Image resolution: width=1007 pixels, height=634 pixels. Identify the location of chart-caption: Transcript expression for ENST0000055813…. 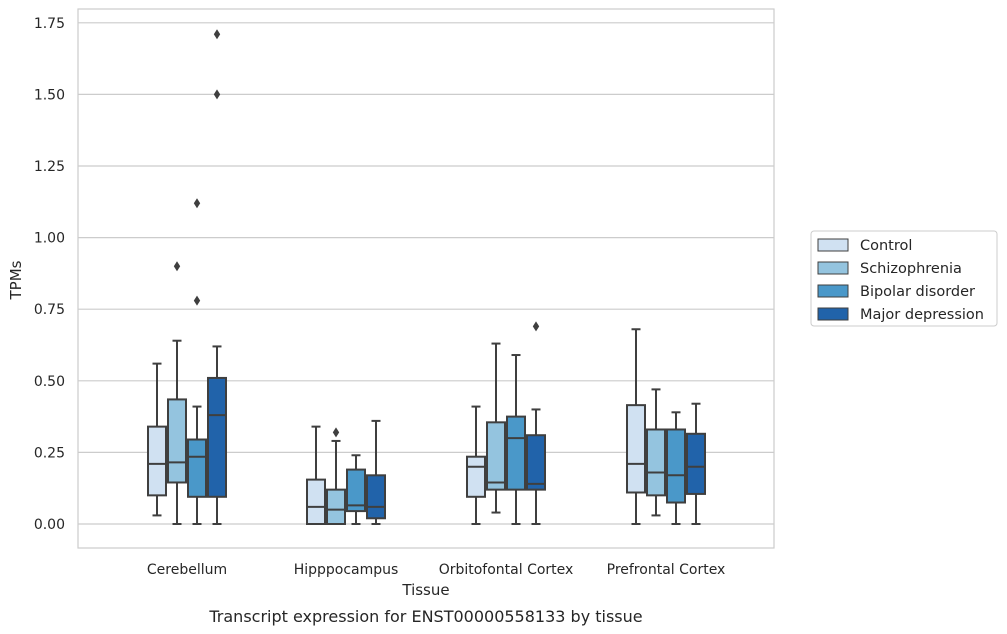
(425, 616).